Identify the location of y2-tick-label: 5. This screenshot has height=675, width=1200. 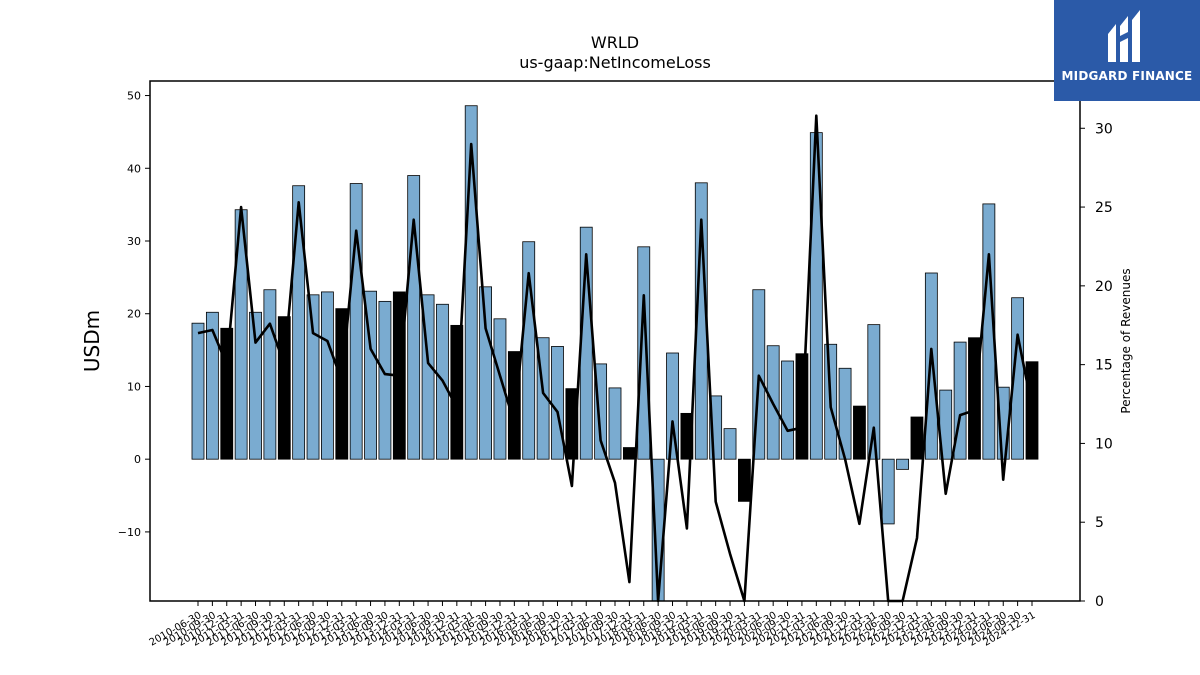
(1099, 523).